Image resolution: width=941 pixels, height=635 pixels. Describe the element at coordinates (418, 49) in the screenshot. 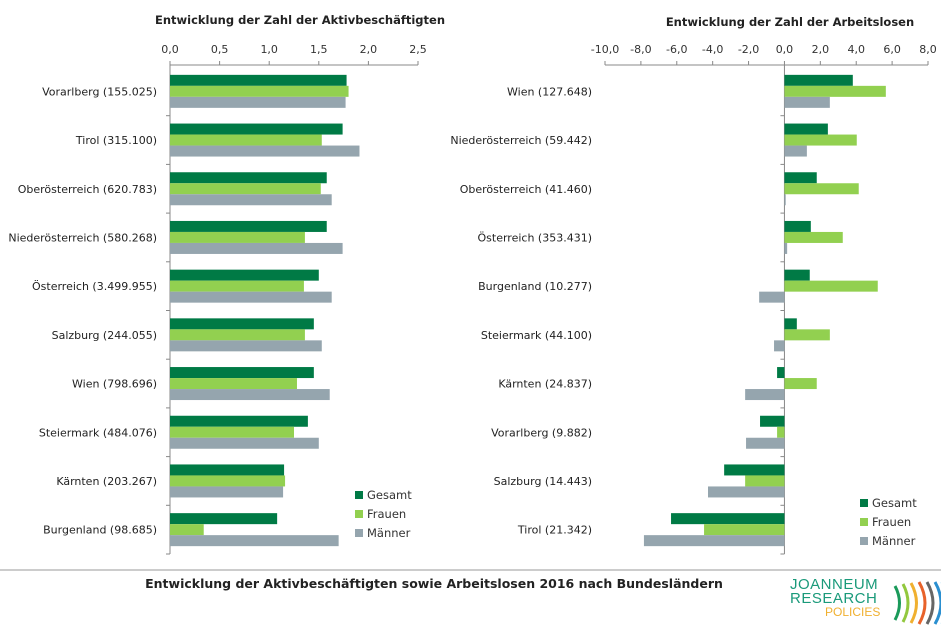

I see `left-x-tick-label: 2,5` at that location.